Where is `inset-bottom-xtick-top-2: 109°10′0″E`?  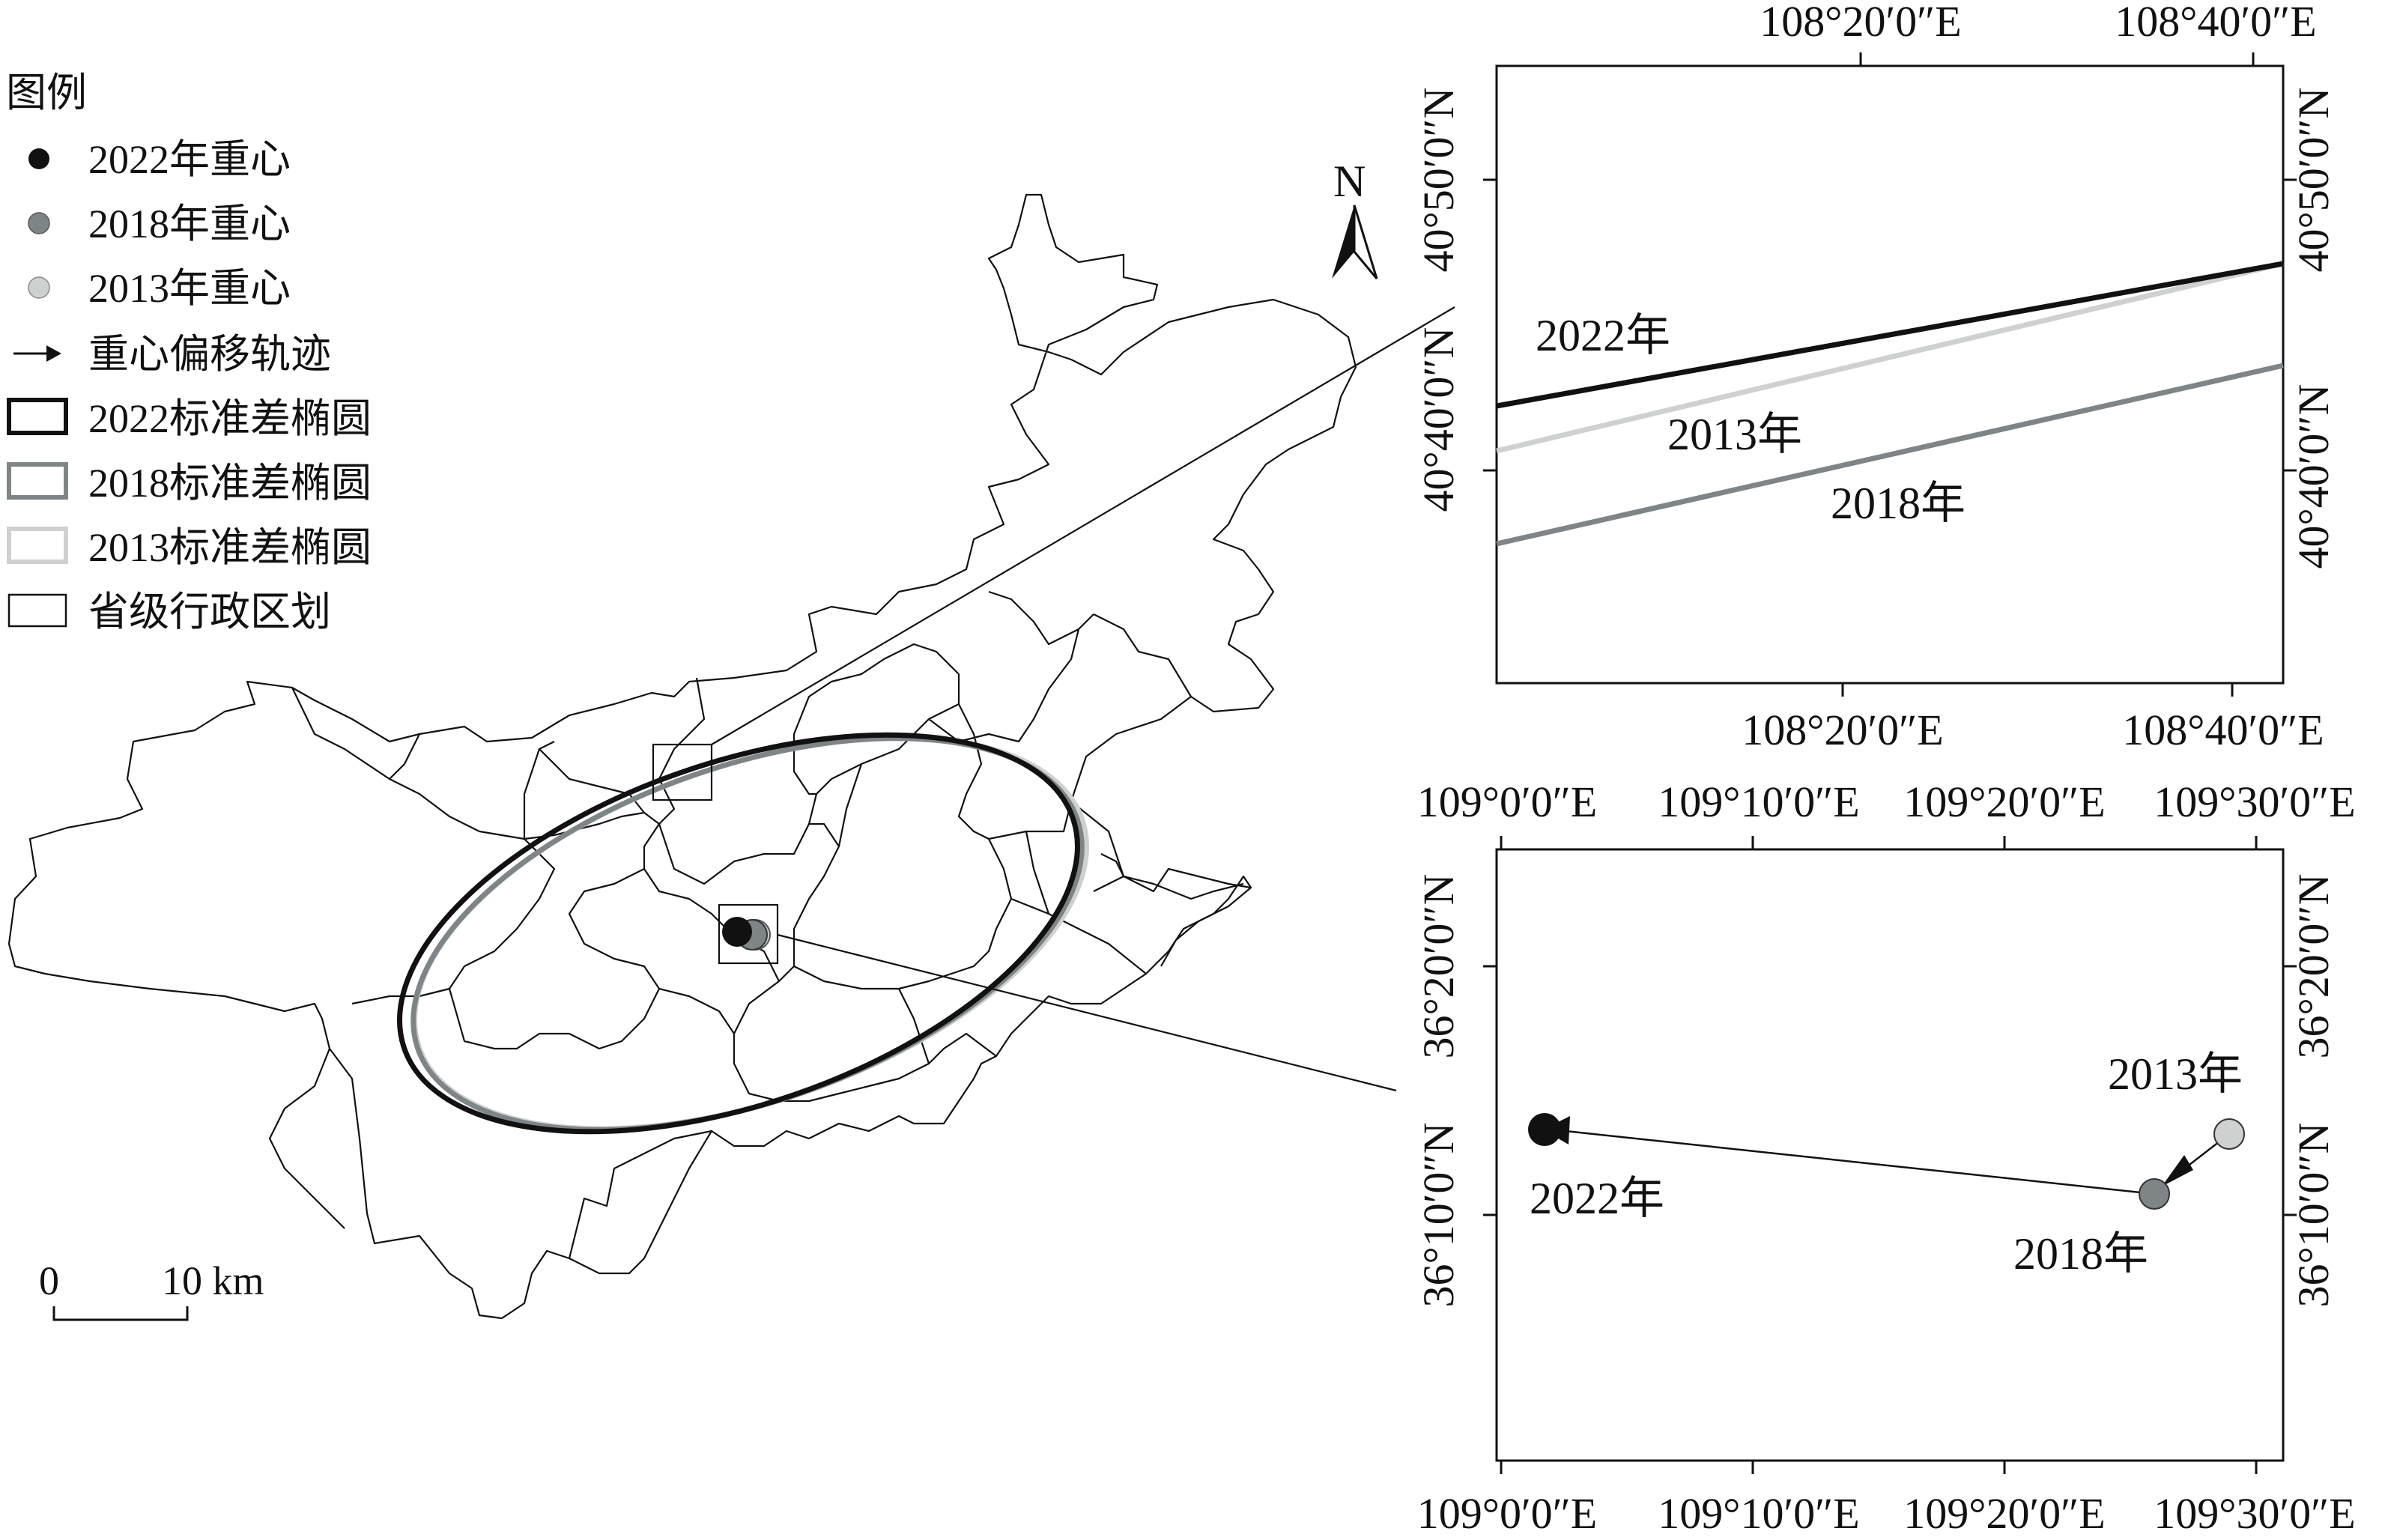
inset-bottom-xtick-top-2: 109°10′0″E is located at coordinates (1758, 801).